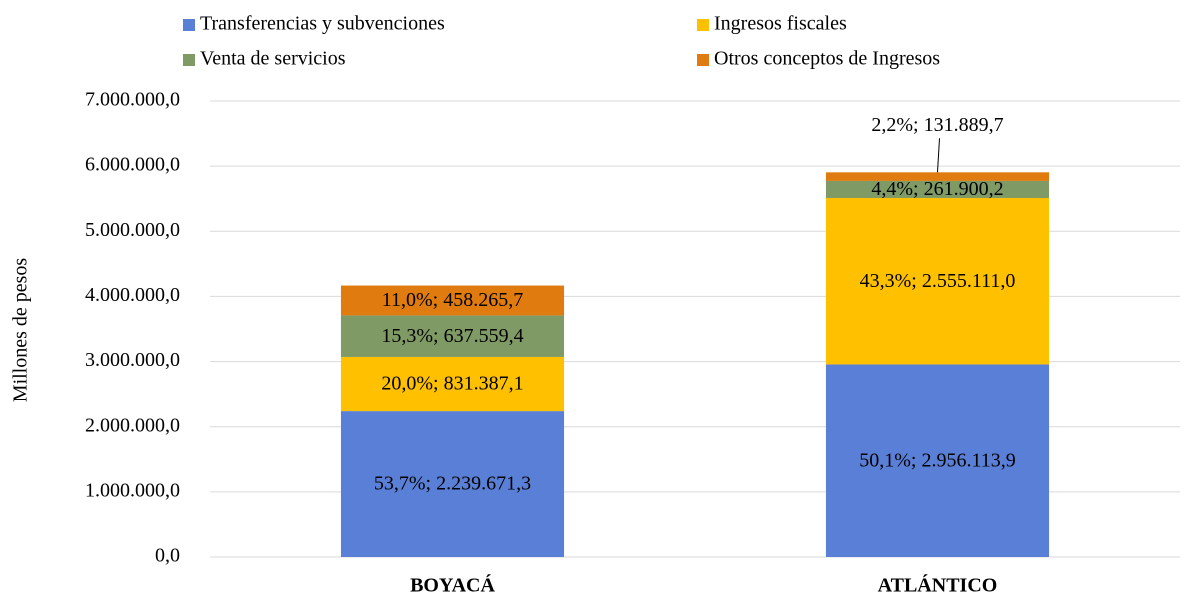 The height and width of the screenshot is (601, 1185). What do you see at coordinates (273, 59) in the screenshot?
I see `legend-label: Venta de servicios` at bounding box center [273, 59].